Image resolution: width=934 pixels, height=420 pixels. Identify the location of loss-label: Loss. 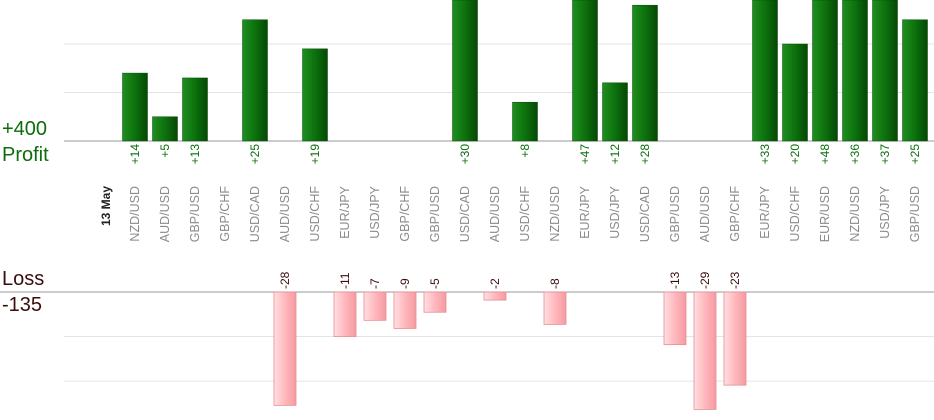
(23, 279).